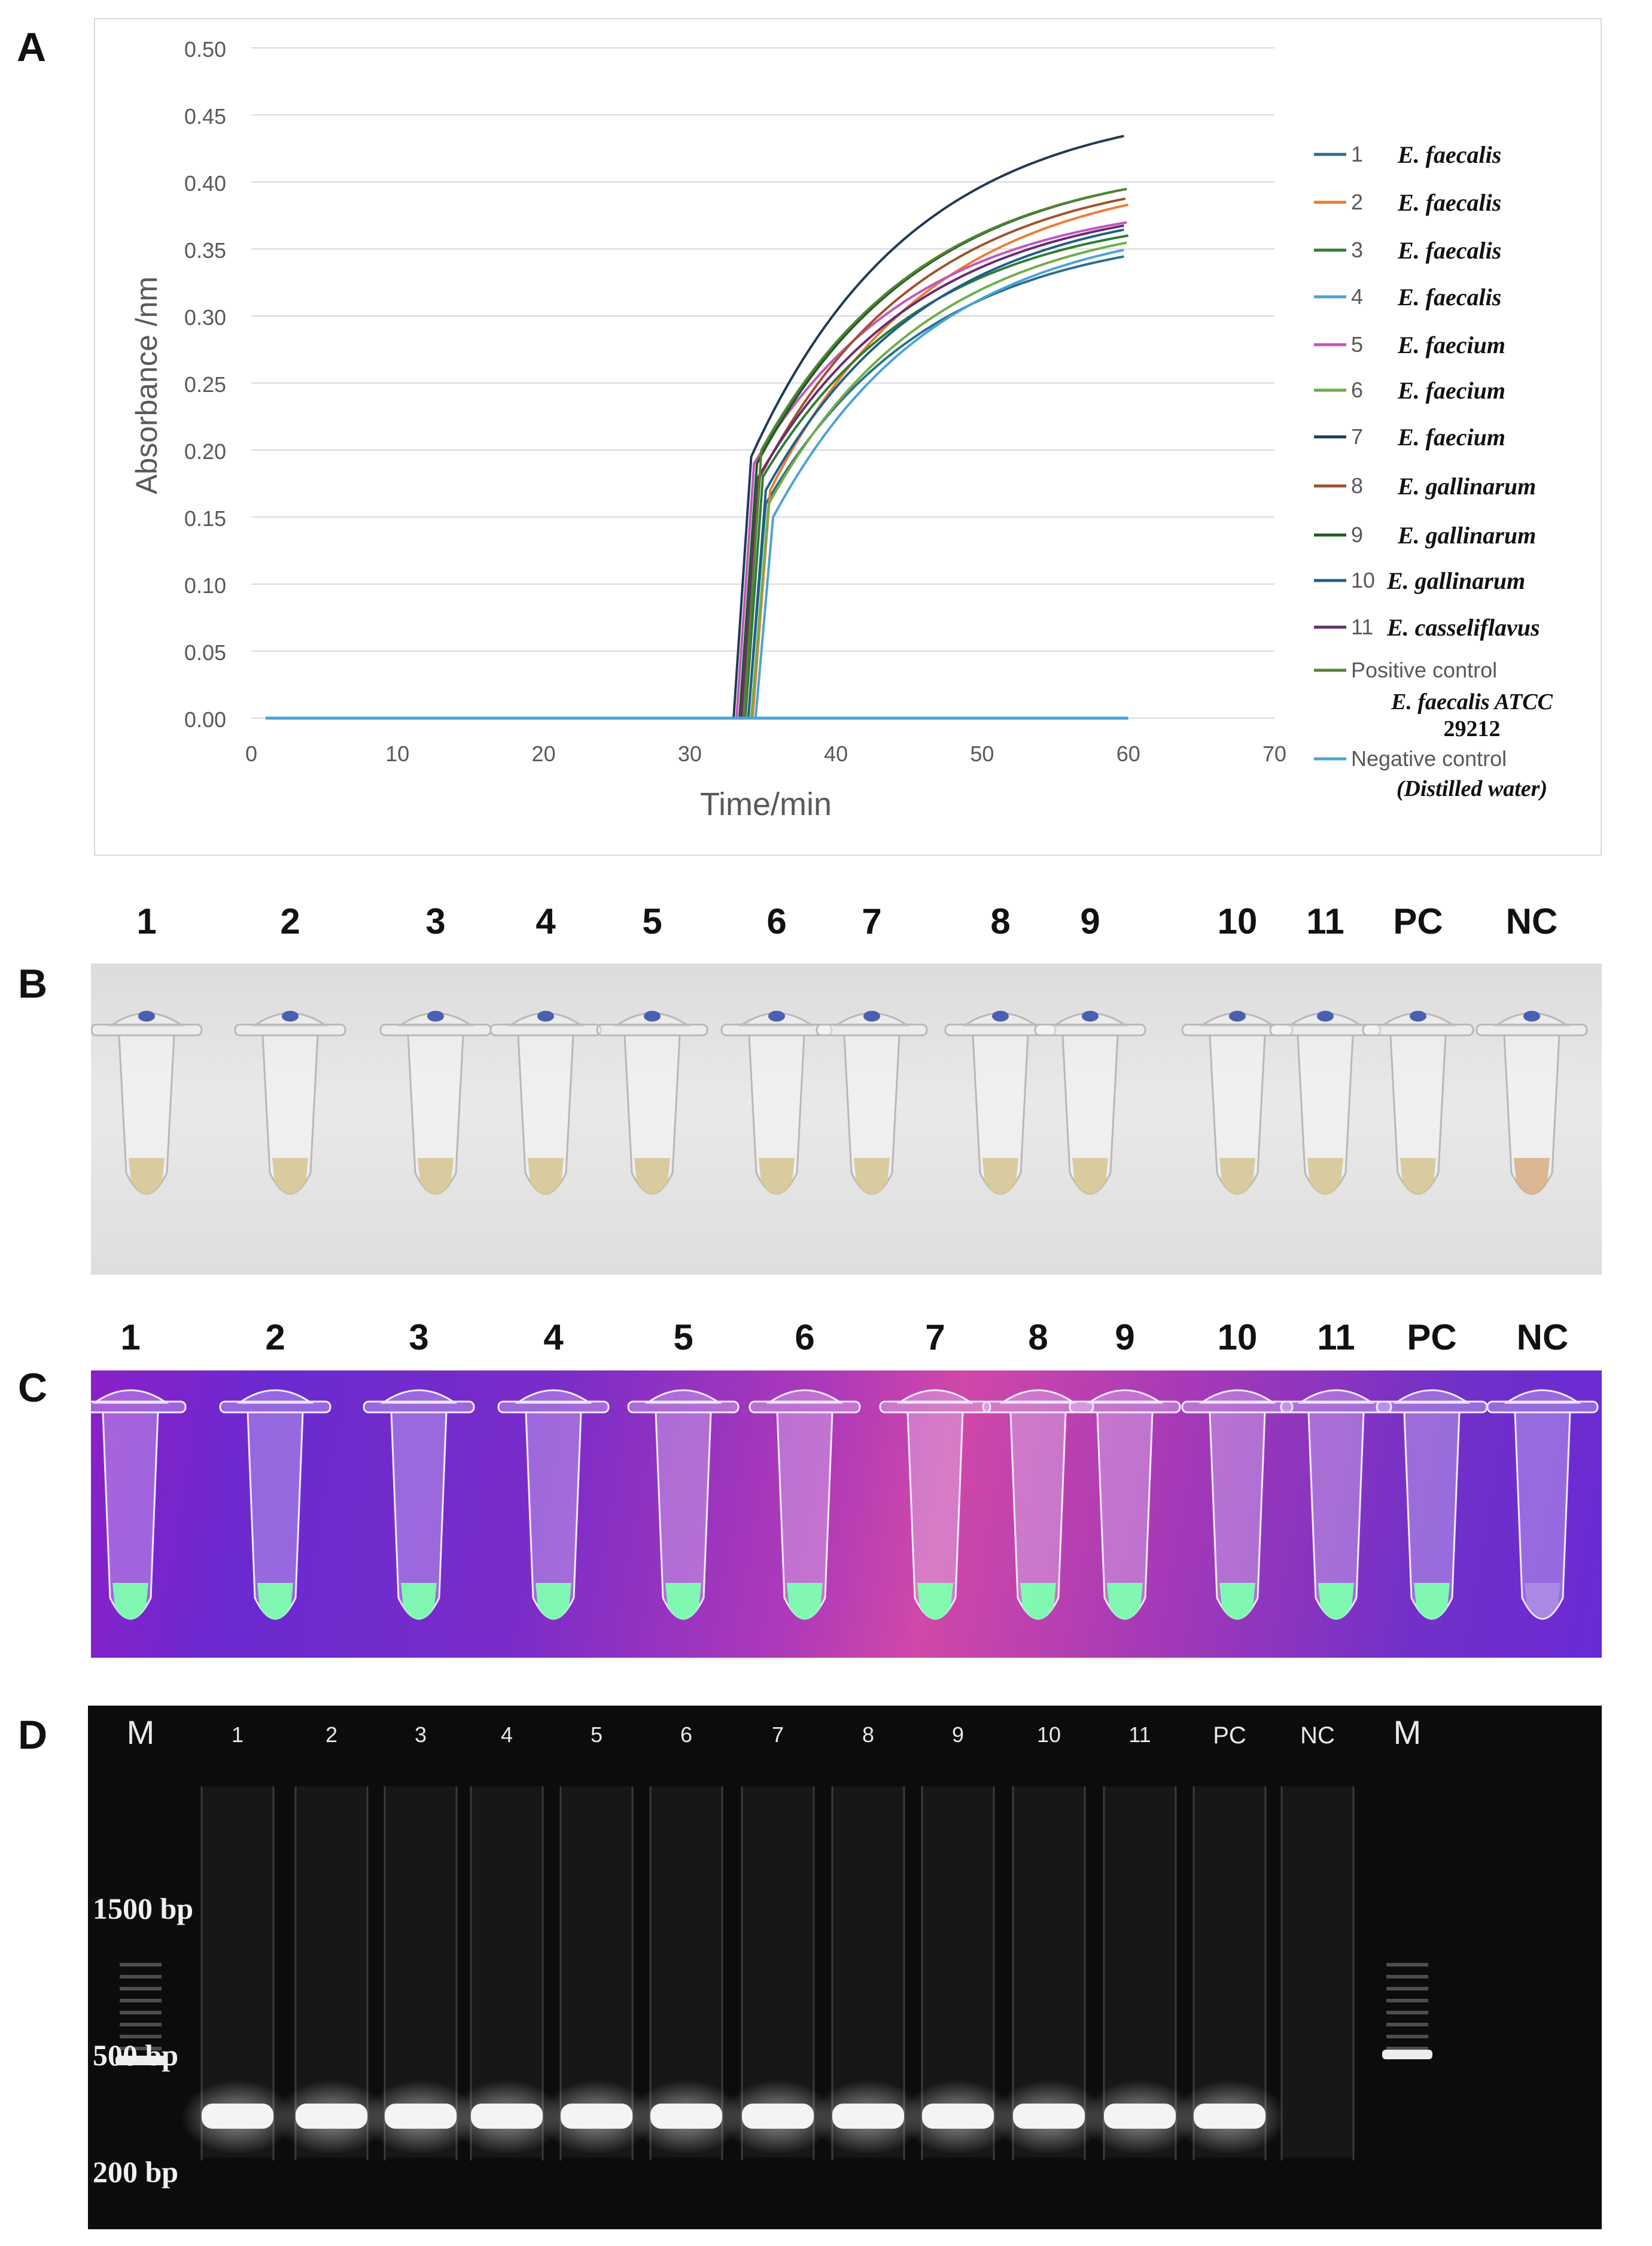  What do you see at coordinates (238, 1734) in the screenshot?
I see `gel-lane-label: 1` at bounding box center [238, 1734].